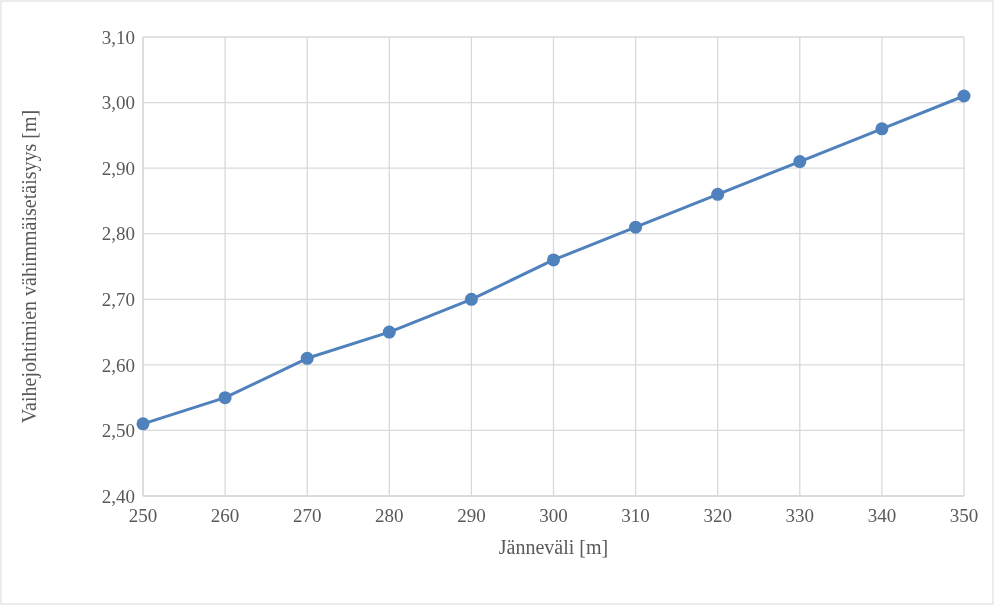 The height and width of the screenshot is (605, 1002). What do you see at coordinates (800, 515) in the screenshot?
I see `x-tick-label: 330` at bounding box center [800, 515].